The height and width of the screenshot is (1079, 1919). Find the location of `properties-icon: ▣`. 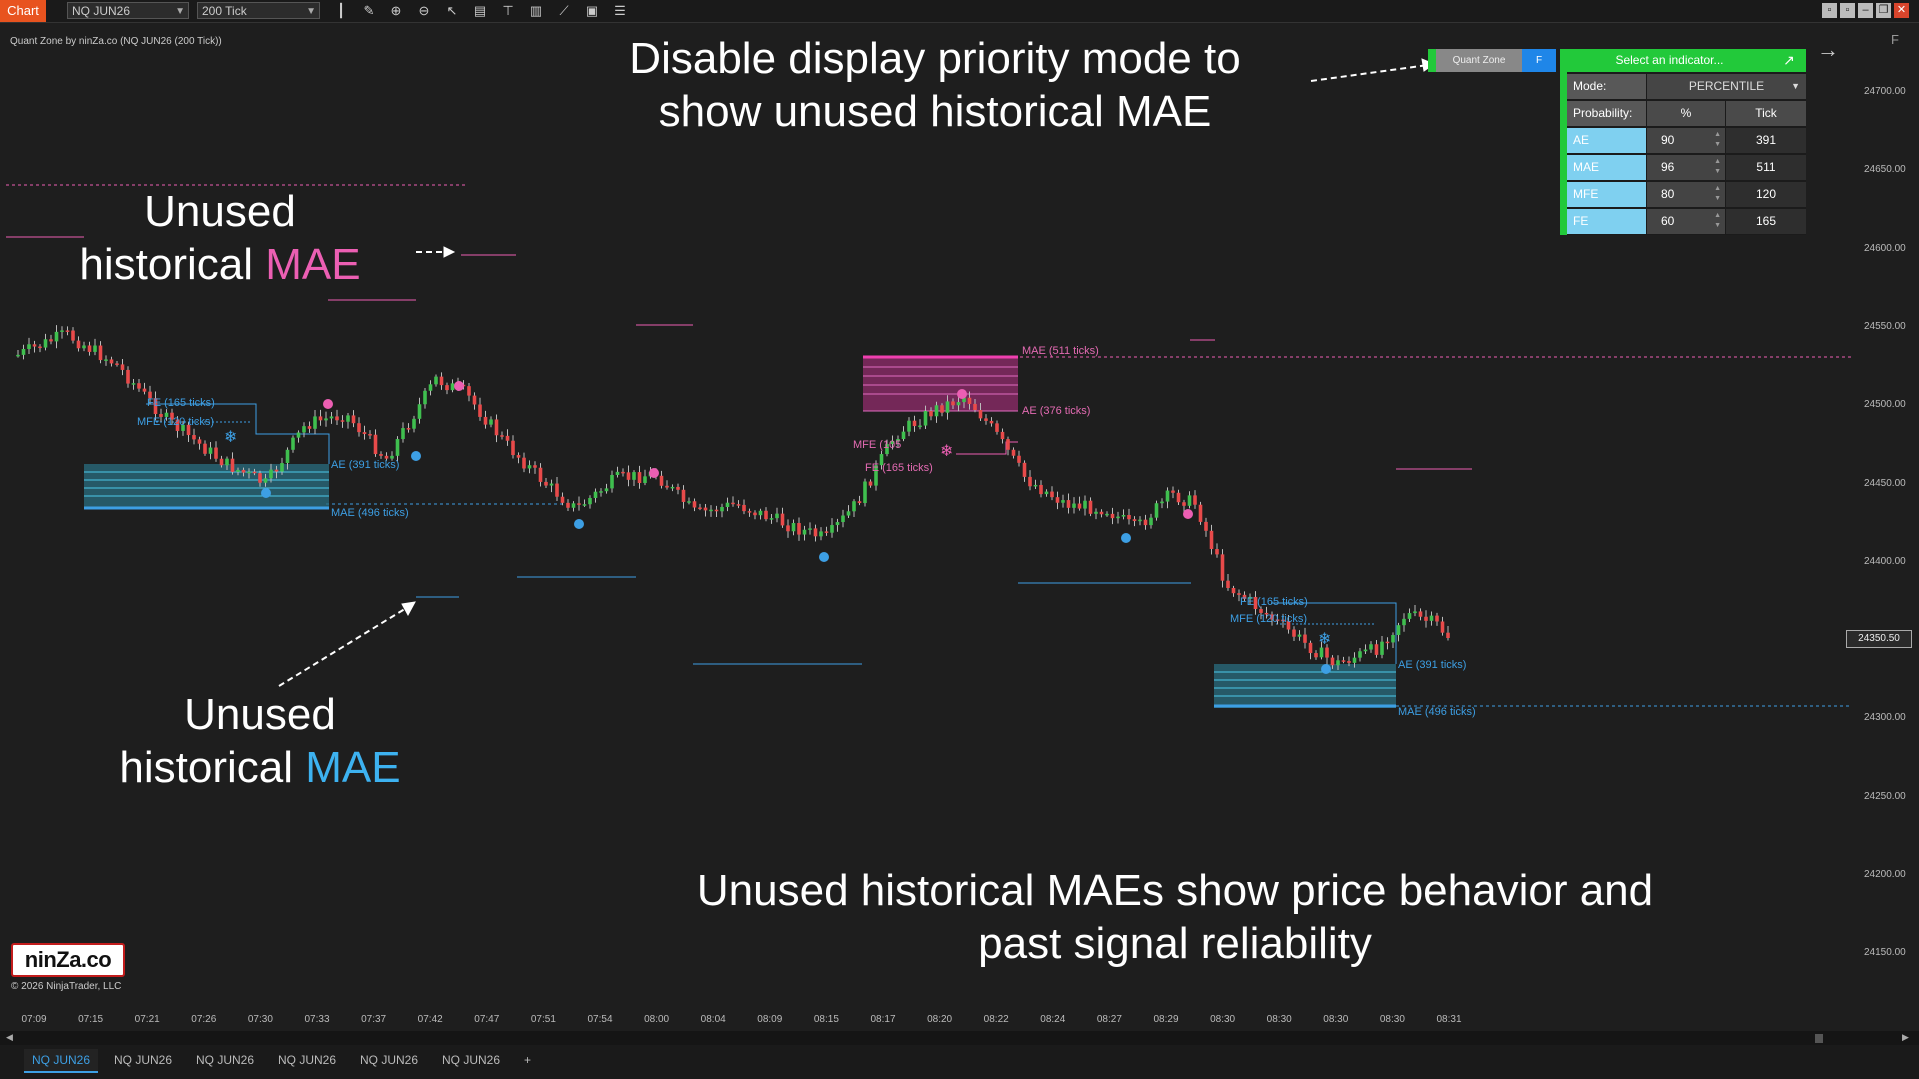

properties-icon: ▣ is located at coordinates (592, 10).